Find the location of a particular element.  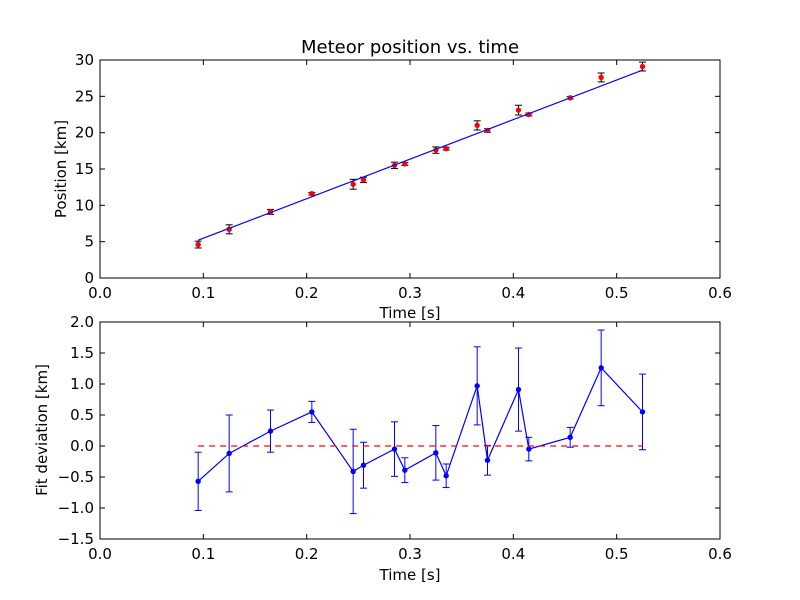

y-tick-label: 0.5 is located at coordinates (82, 415).